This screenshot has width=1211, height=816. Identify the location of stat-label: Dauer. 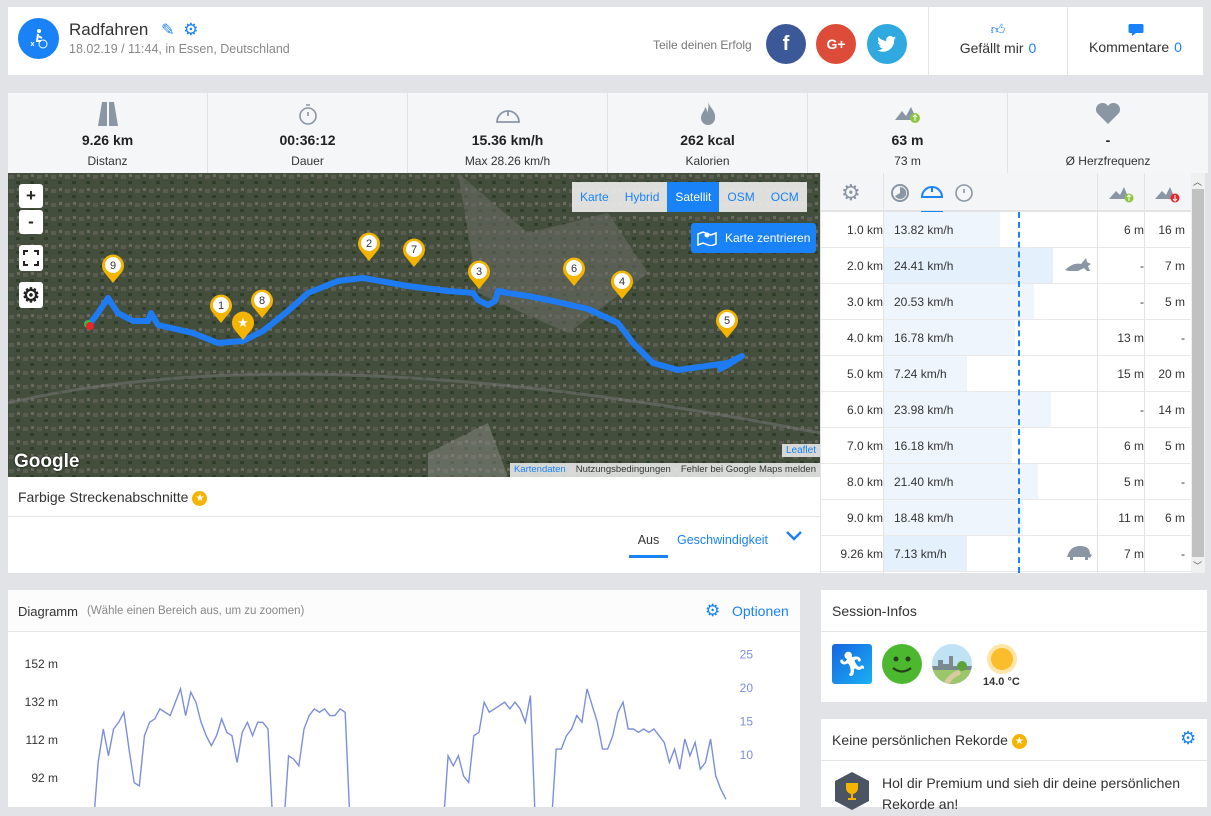
(307, 161).